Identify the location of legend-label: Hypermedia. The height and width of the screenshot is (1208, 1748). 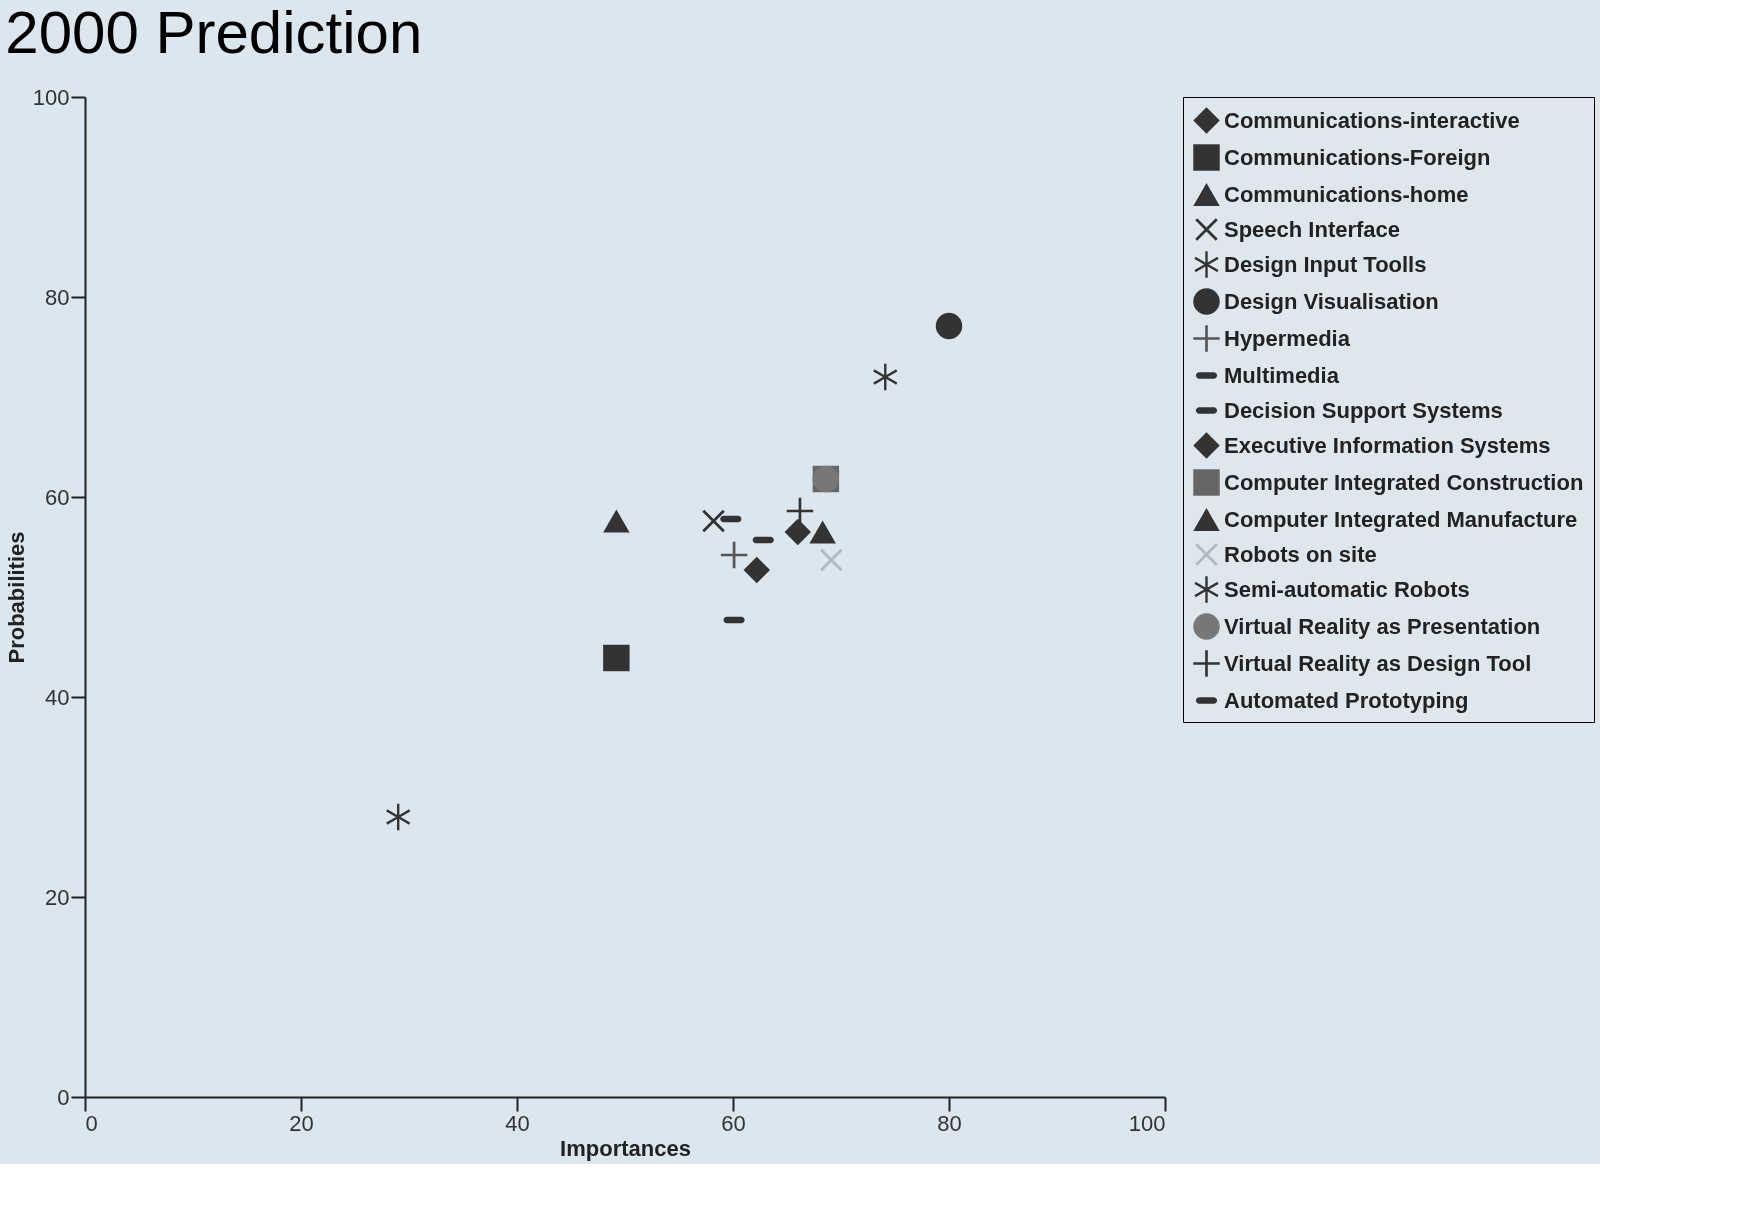
(1287, 338).